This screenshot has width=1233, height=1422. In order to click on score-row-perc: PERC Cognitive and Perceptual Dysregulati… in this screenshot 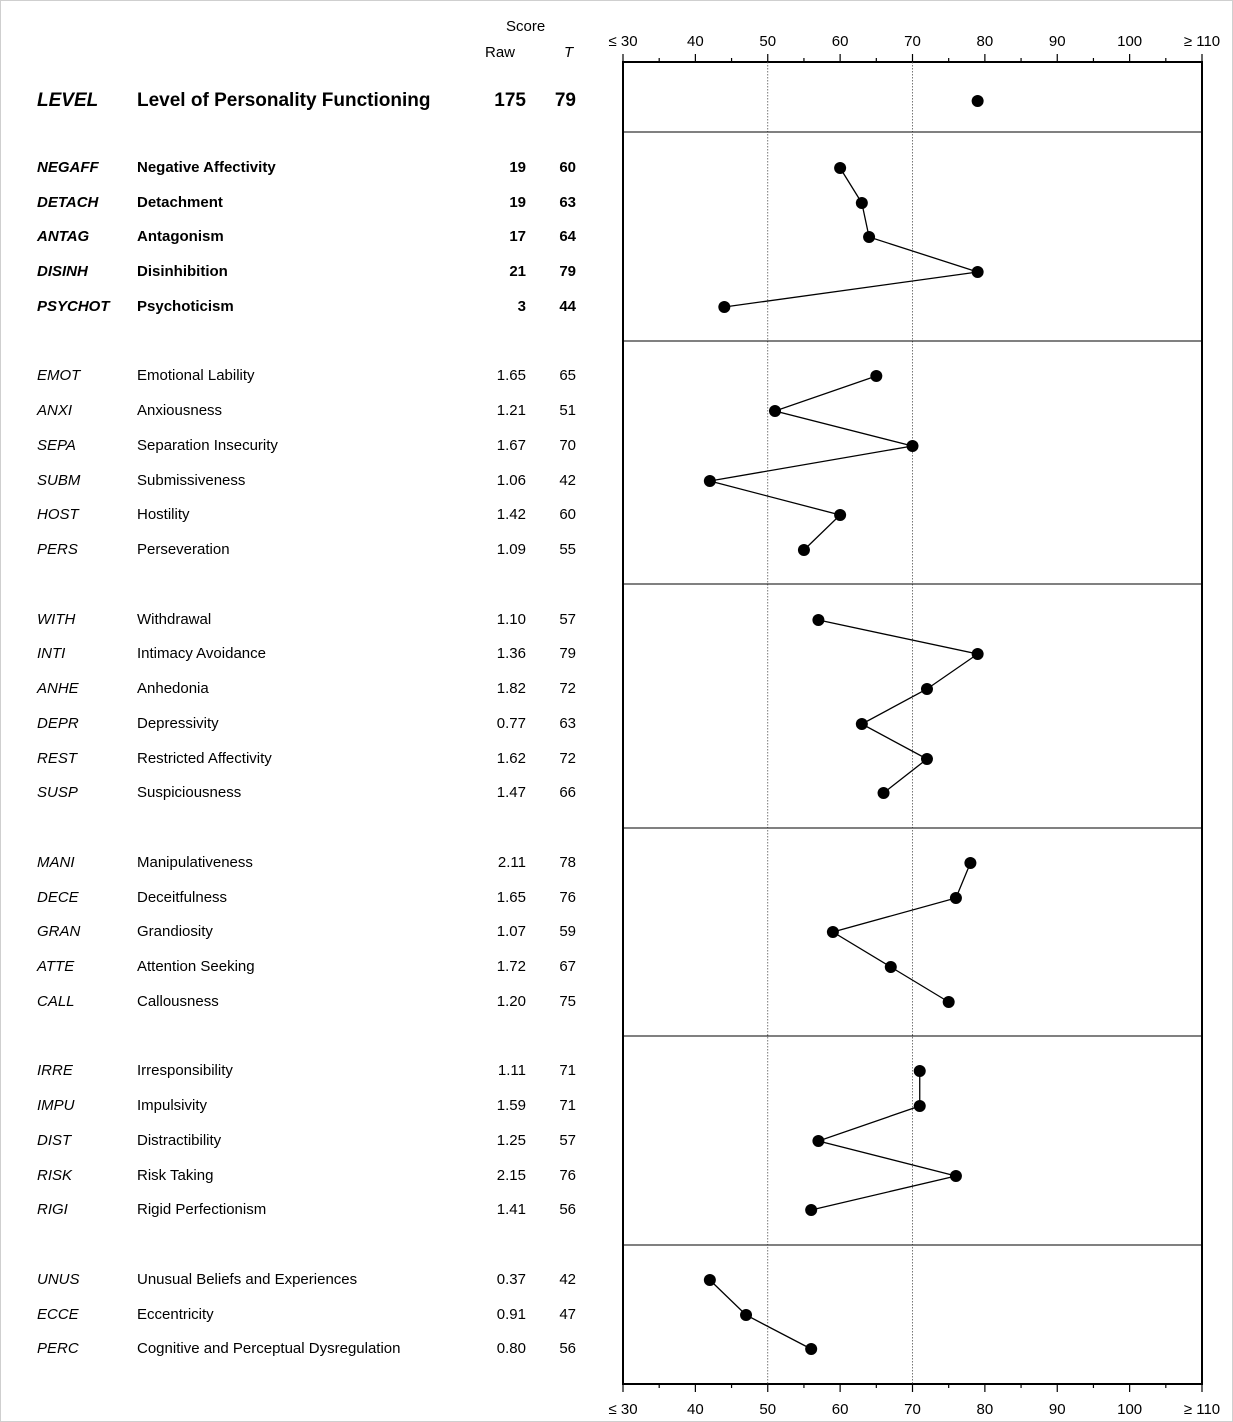, I will do `click(300, 1349)`.